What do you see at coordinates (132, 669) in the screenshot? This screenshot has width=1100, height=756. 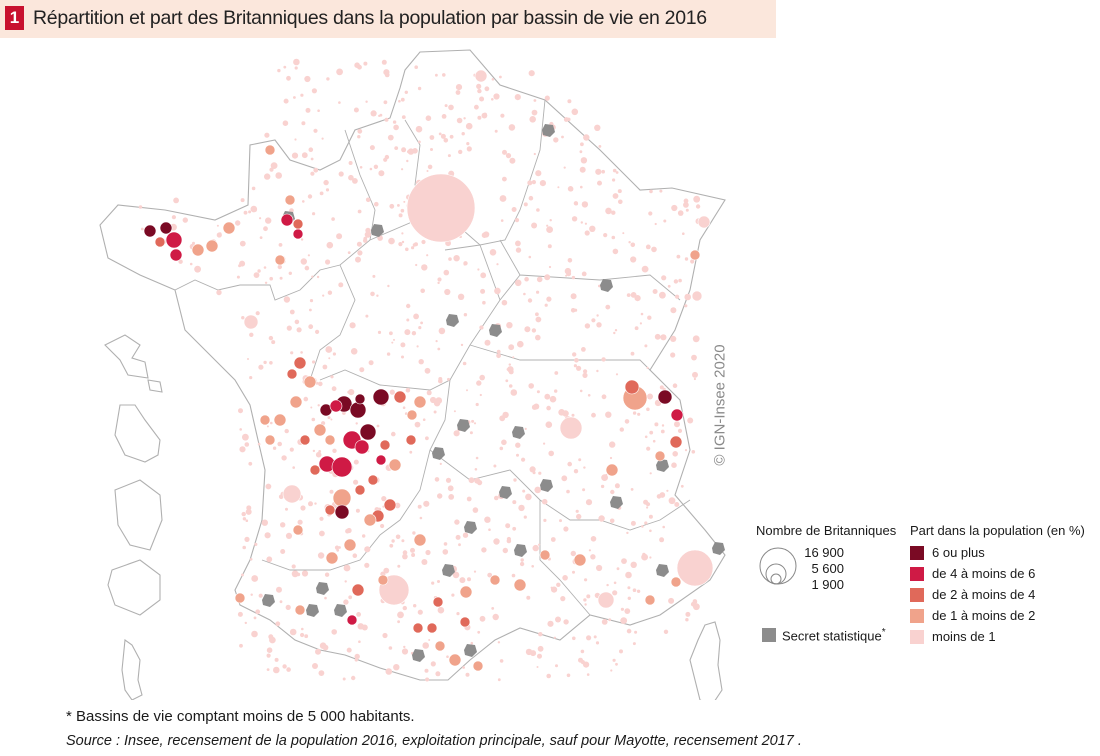 I see `mayotte-outline` at bounding box center [132, 669].